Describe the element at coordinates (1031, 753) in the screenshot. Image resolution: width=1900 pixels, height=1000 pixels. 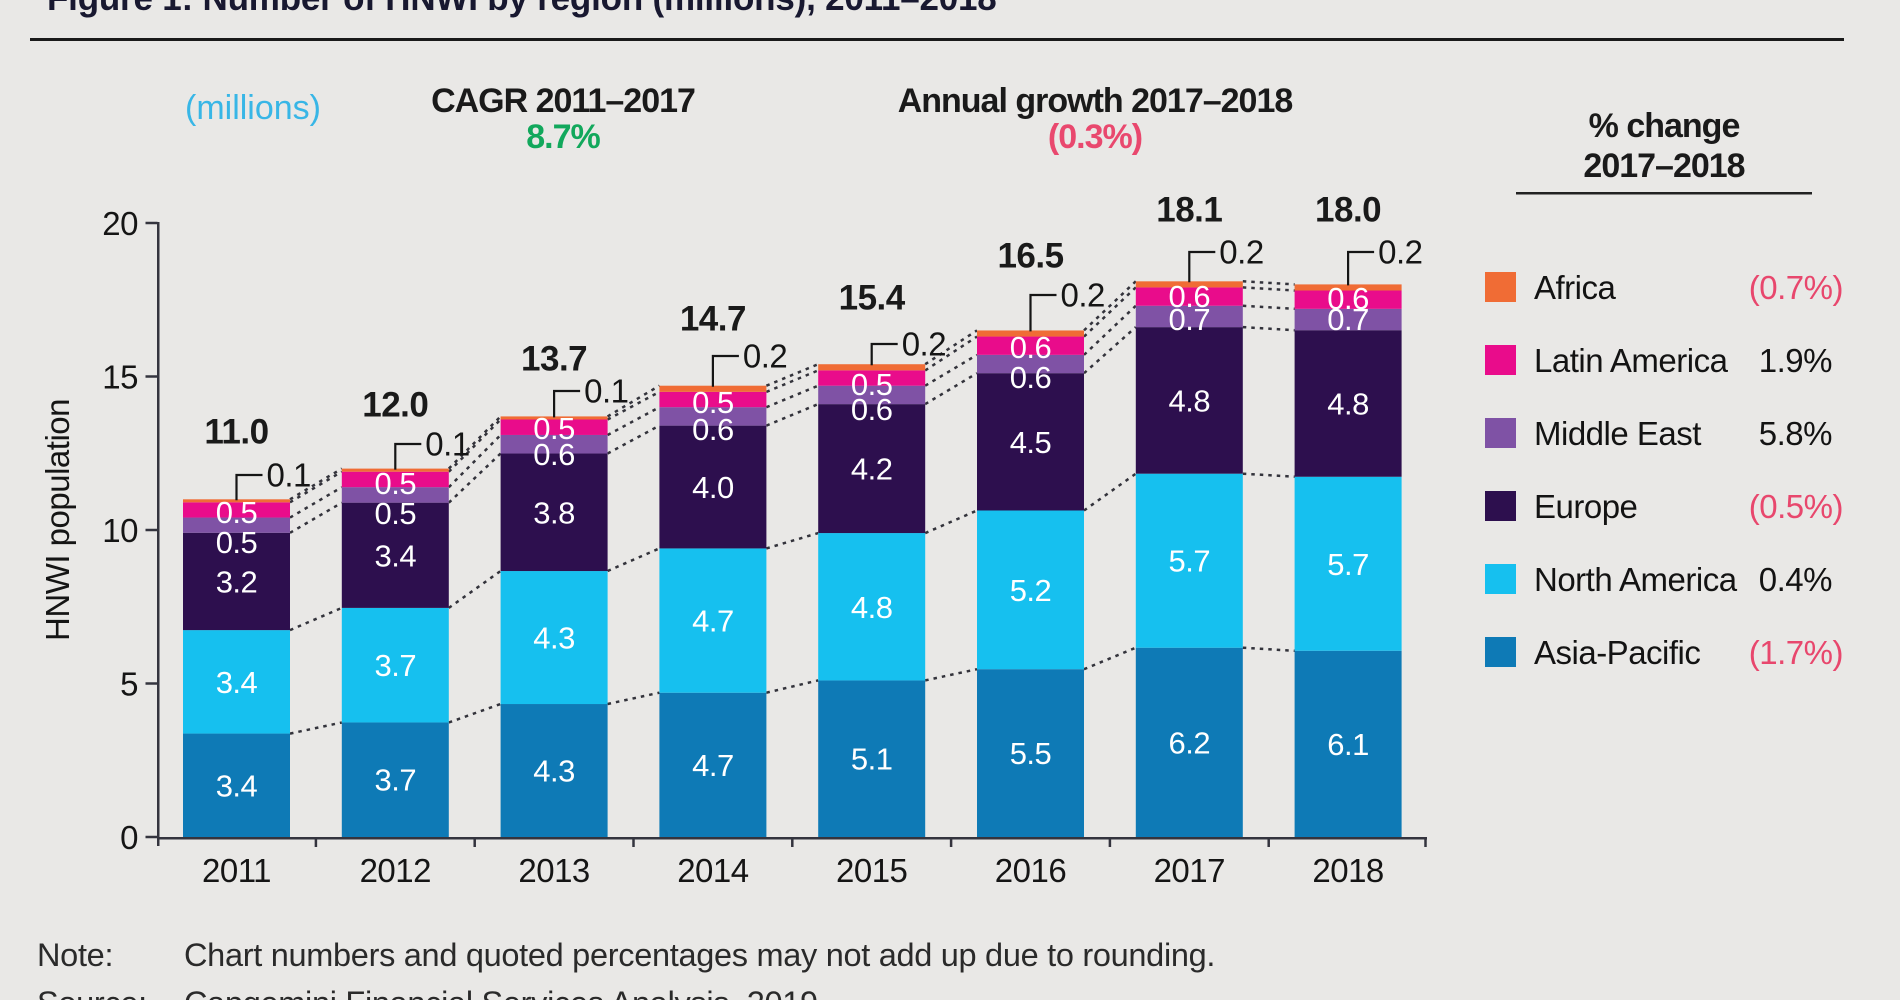
I see `svg-text: 5.5` at that location.